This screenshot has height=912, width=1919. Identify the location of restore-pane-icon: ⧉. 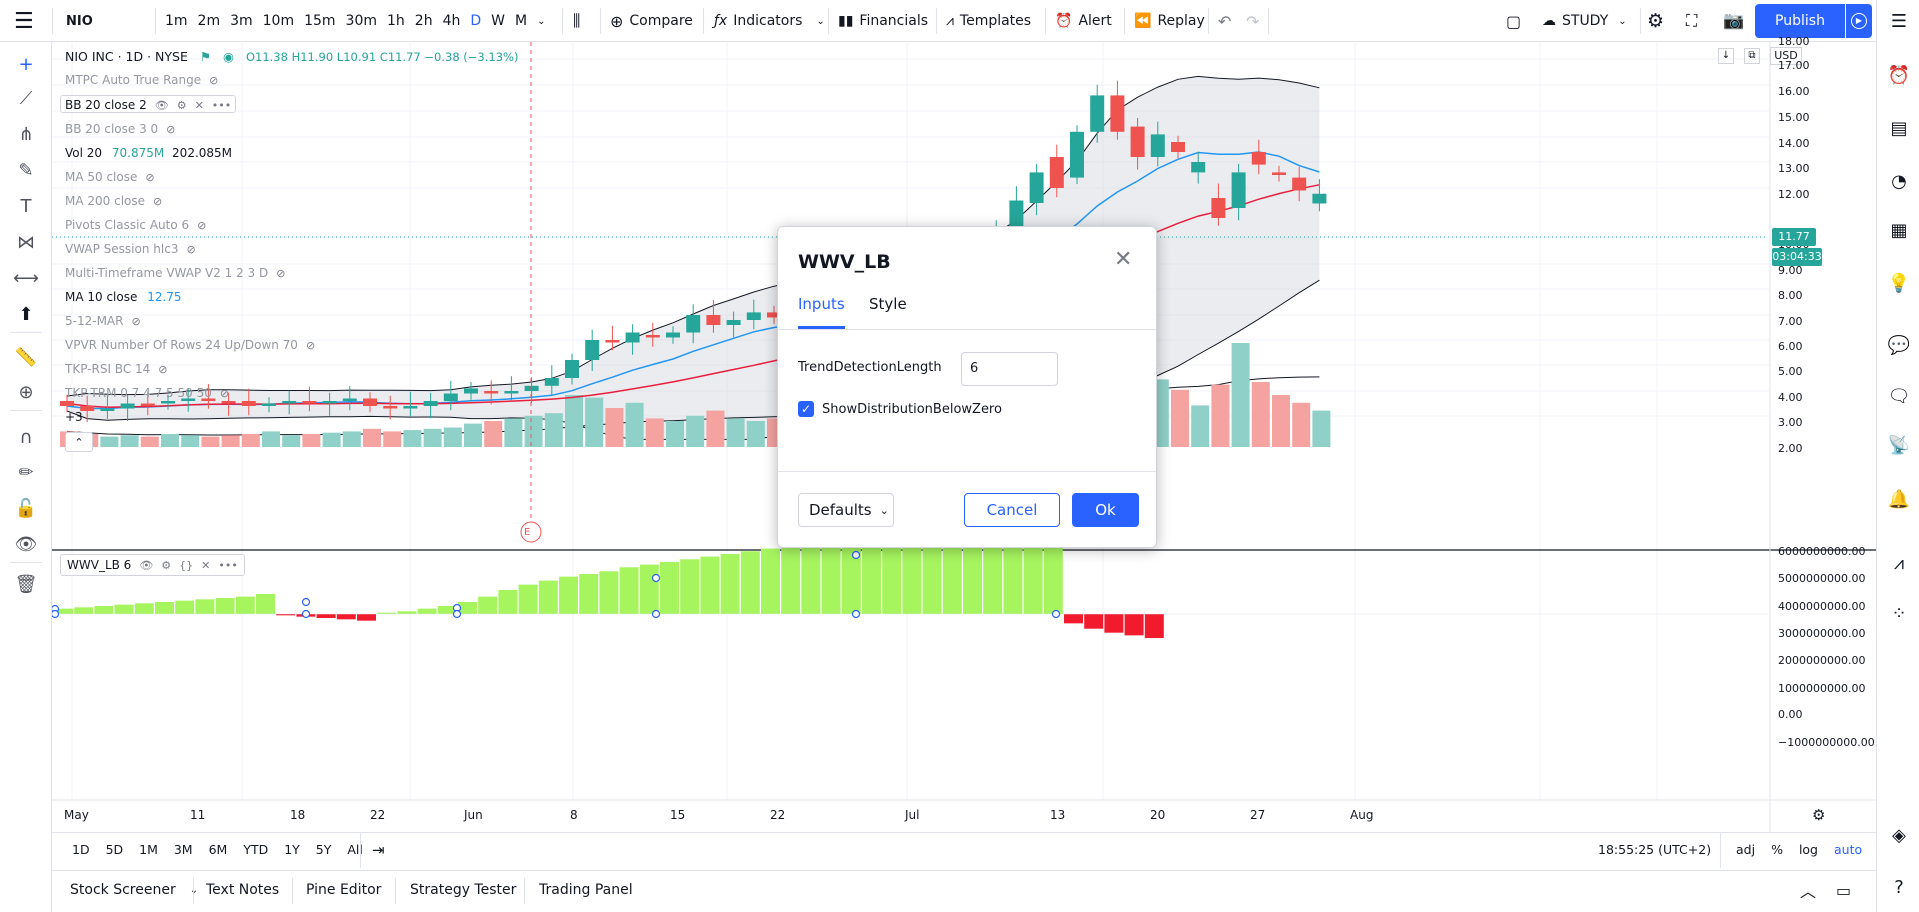
(1752, 56).